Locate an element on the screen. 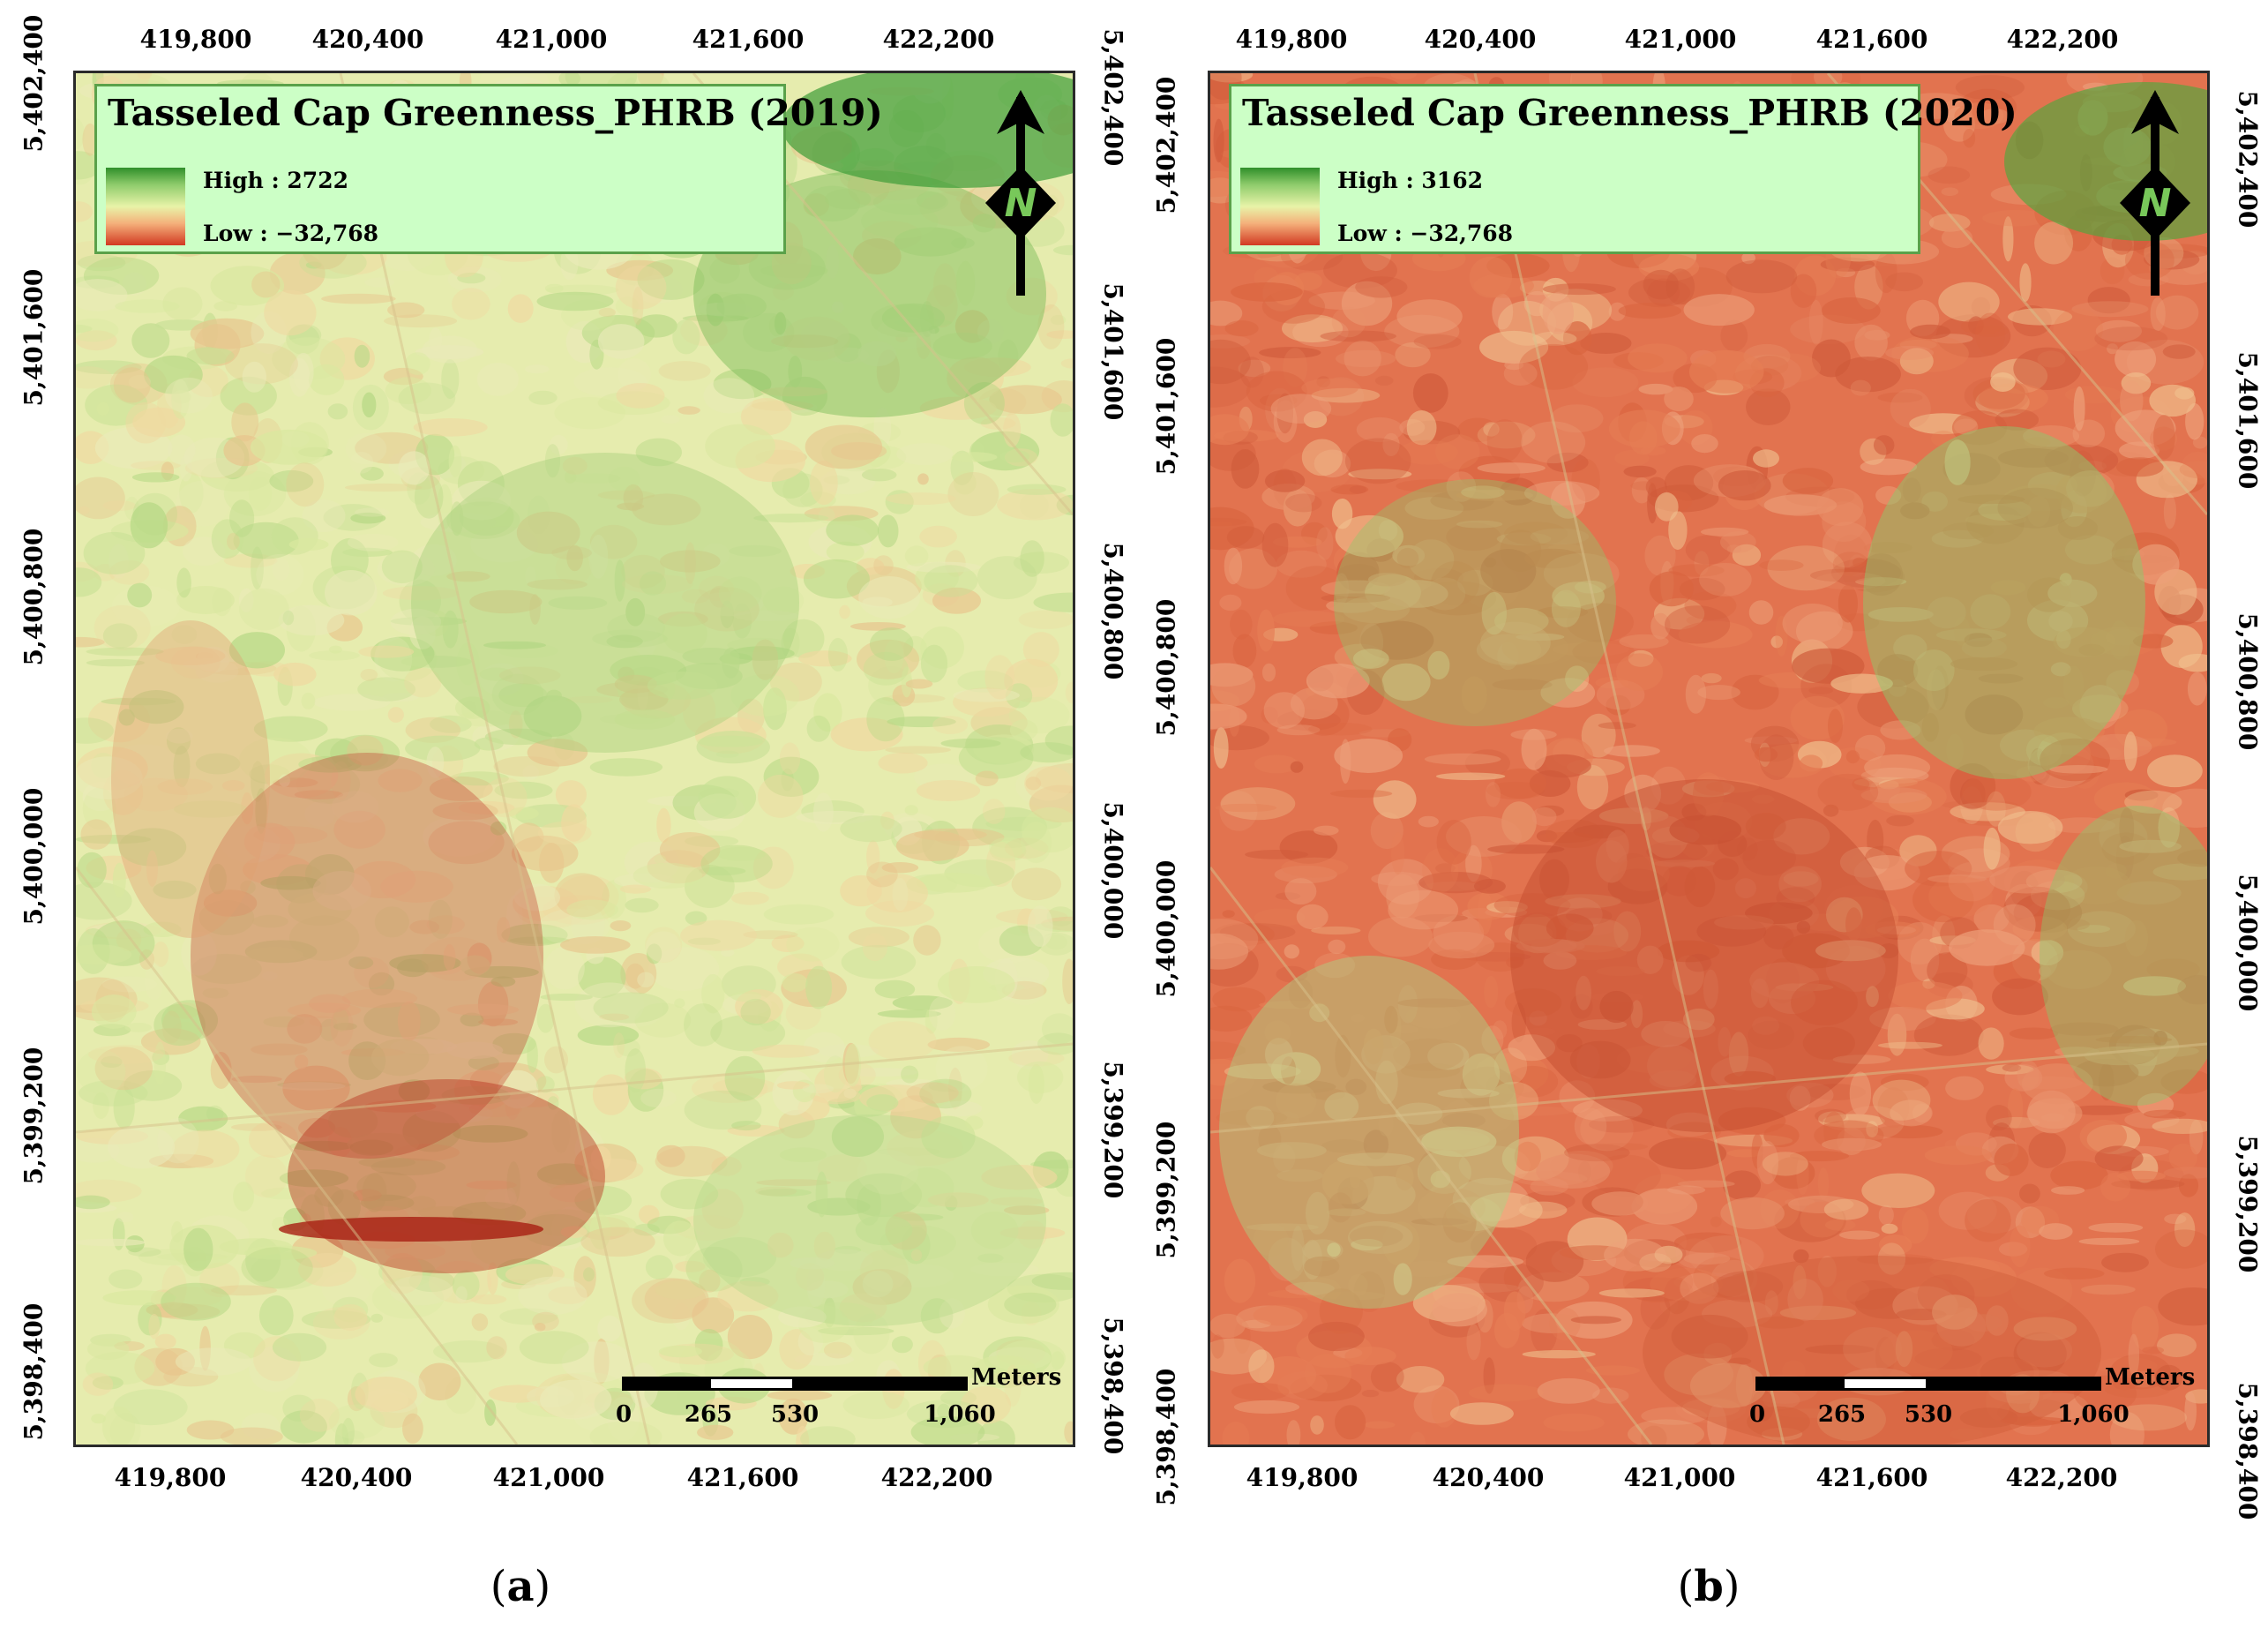 Image resolution: width=2268 pixels, height=1636 pixels. caption-letter: a is located at coordinates (520, 1586).